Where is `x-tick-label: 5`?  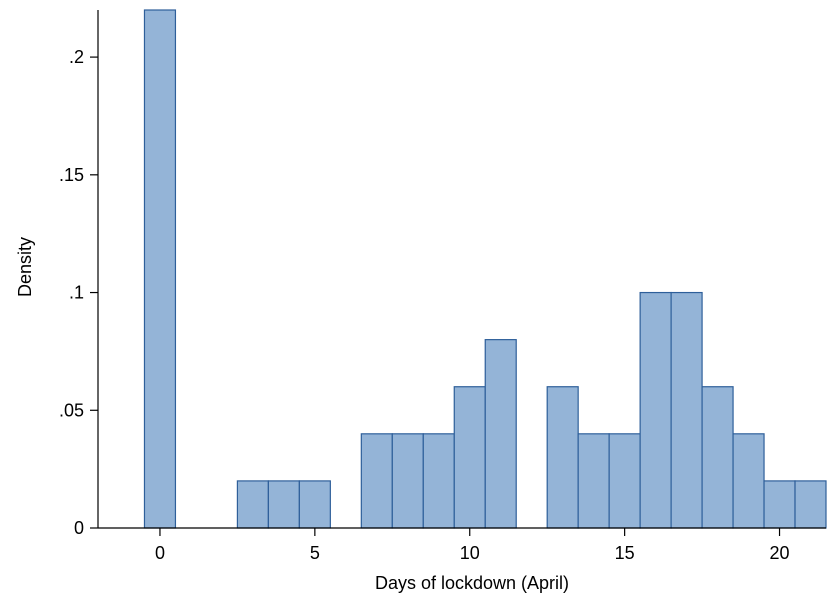
x-tick-label: 5 is located at coordinates (315, 553).